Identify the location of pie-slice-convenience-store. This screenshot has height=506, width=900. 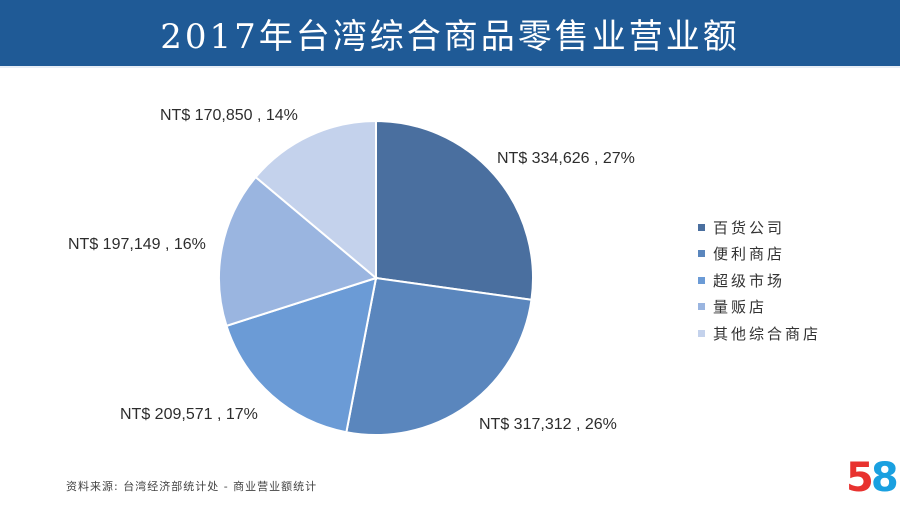
(439, 356).